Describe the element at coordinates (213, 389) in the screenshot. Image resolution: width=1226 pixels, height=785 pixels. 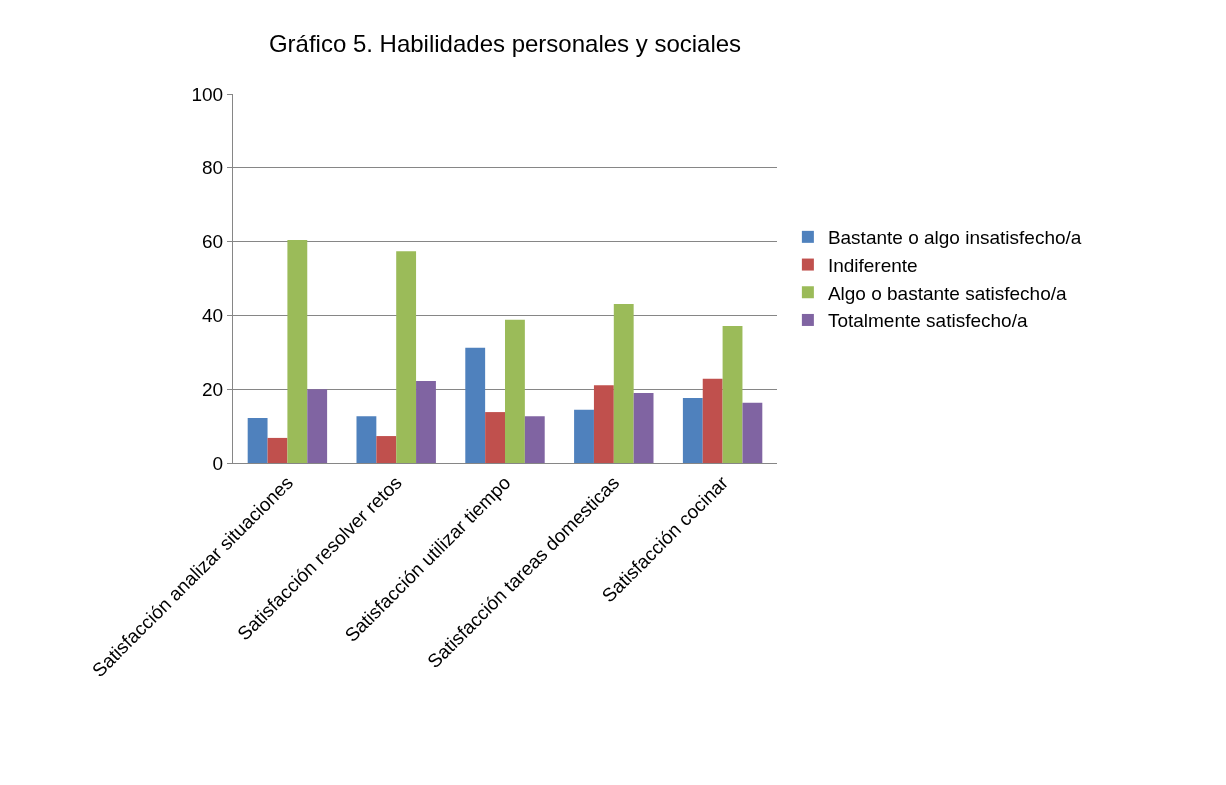
I see `y-tick-label: 20` at that location.